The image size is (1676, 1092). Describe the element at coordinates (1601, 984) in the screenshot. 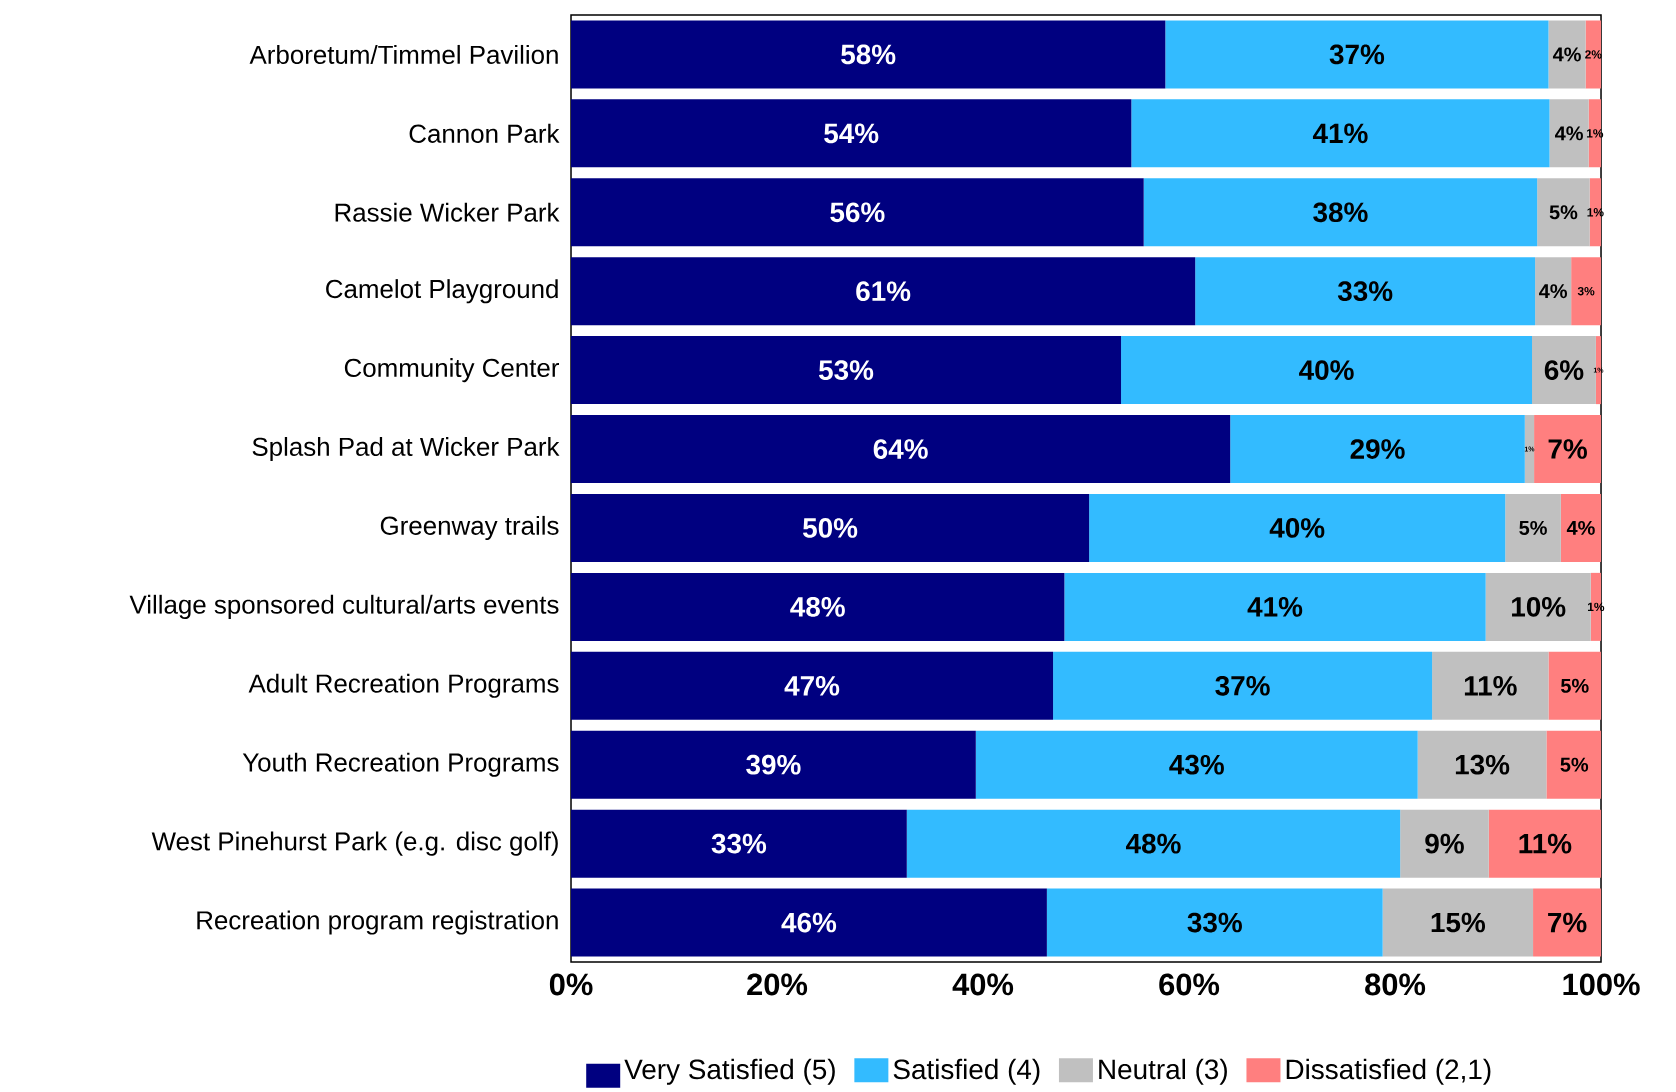

I see `x-tick-label: 100%` at that location.